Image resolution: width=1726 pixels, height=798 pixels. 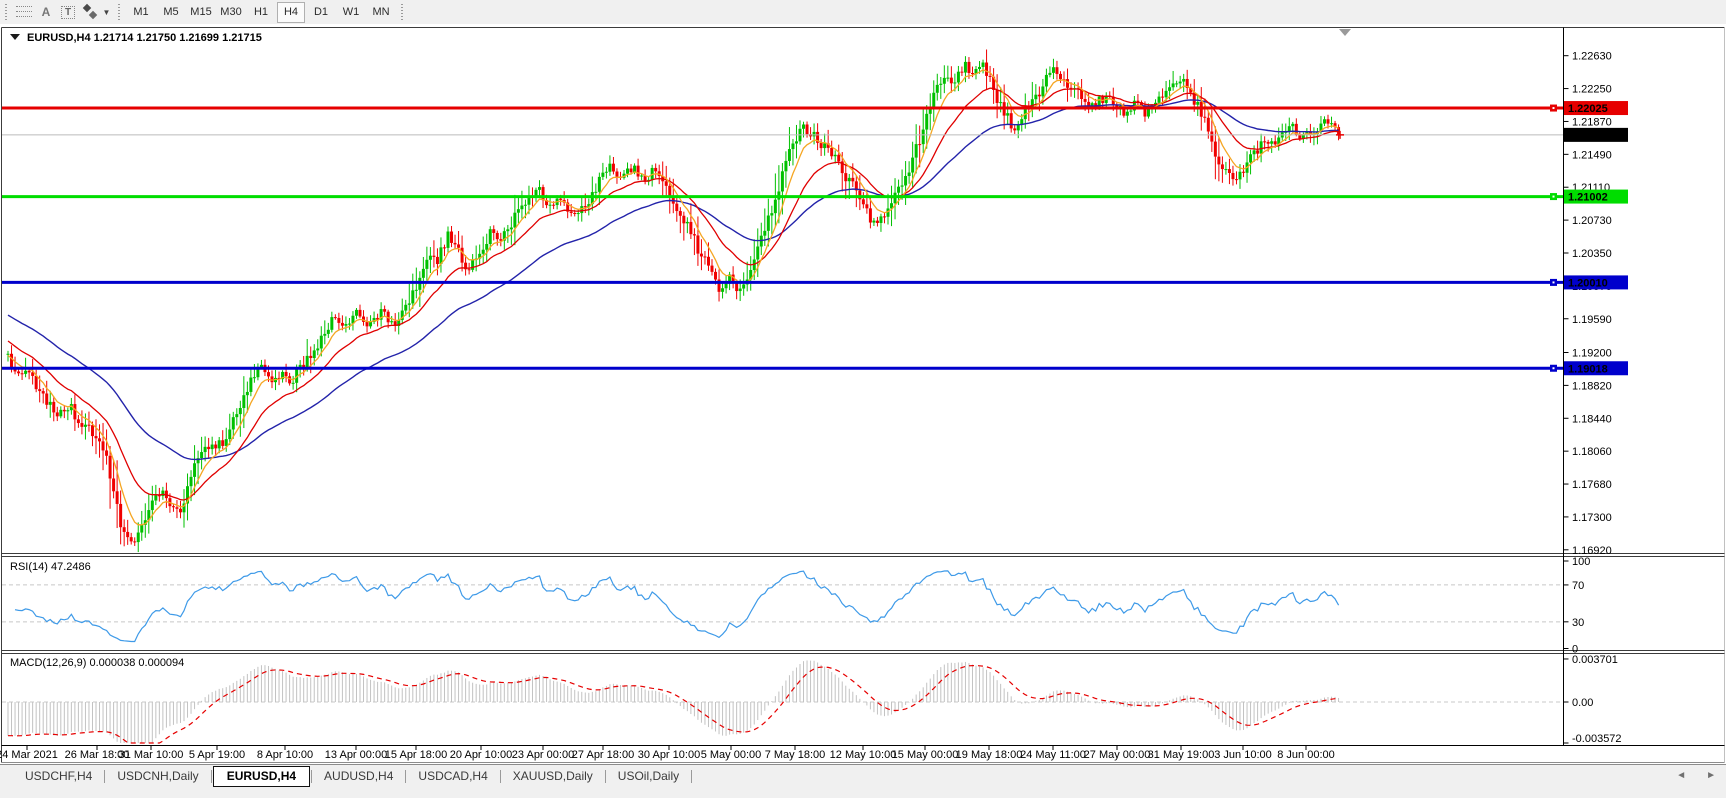 I want to click on timeframe-button-m30: M30, so click(x=231, y=11).